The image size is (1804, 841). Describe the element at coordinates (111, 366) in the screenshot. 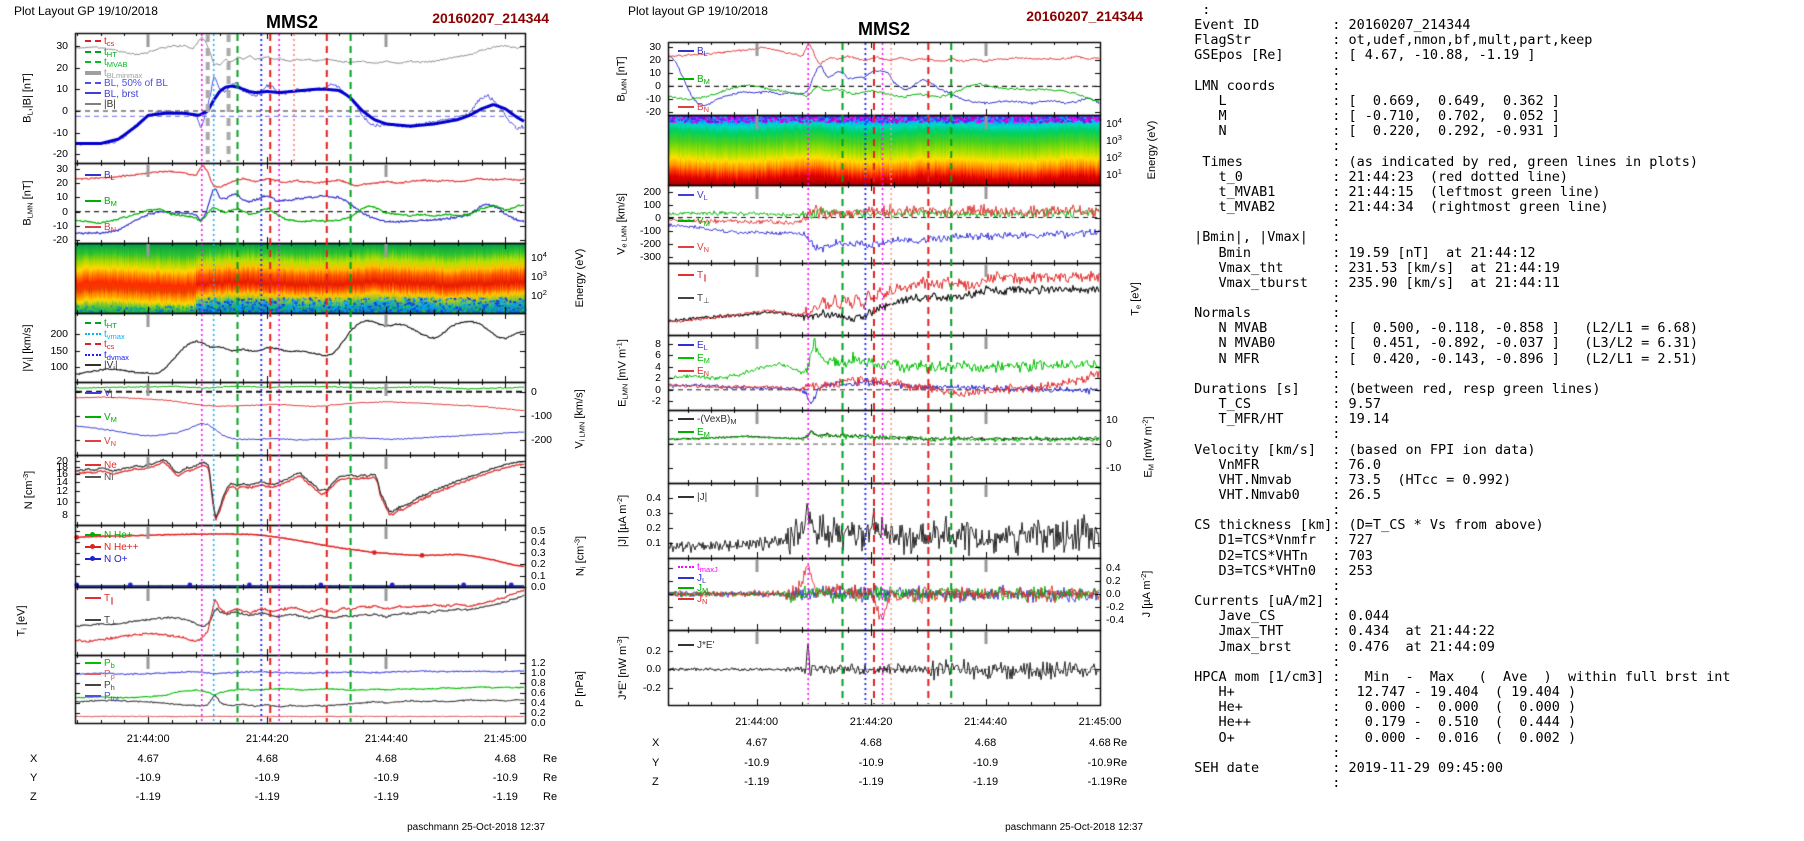

I see `legend-label: |Vi|` at that location.